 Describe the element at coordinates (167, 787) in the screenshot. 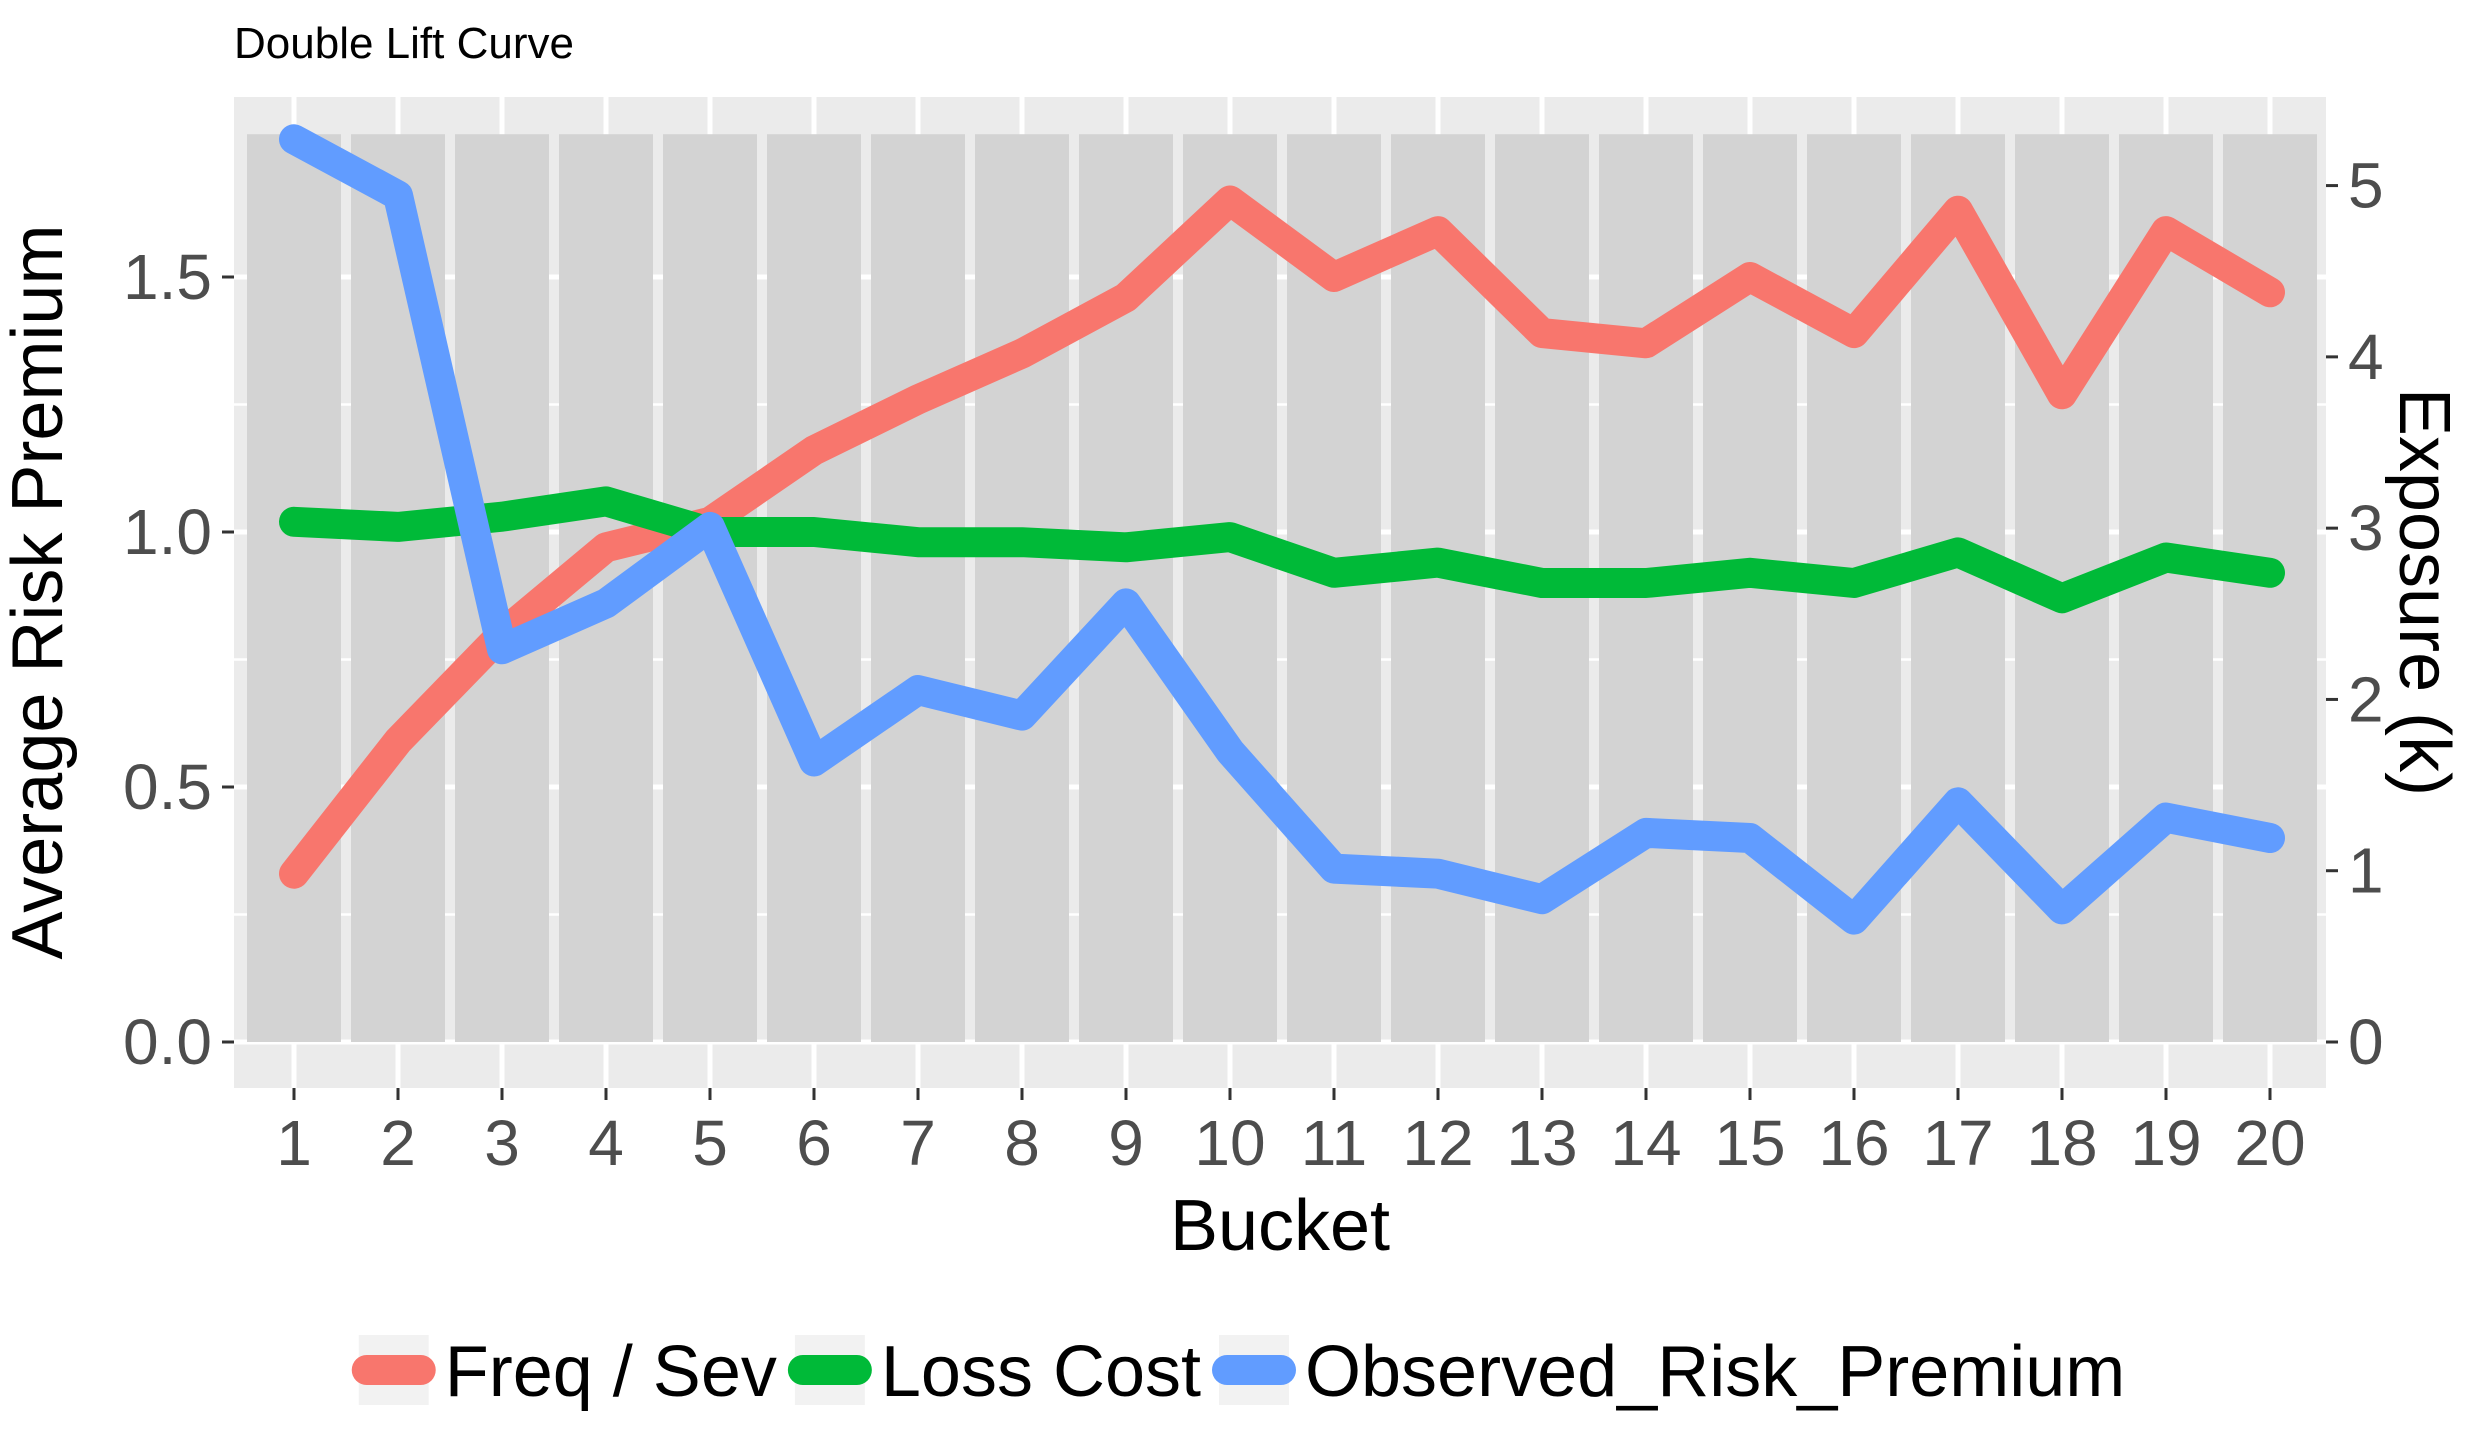

I see `y-tick-label: 0.5` at that location.